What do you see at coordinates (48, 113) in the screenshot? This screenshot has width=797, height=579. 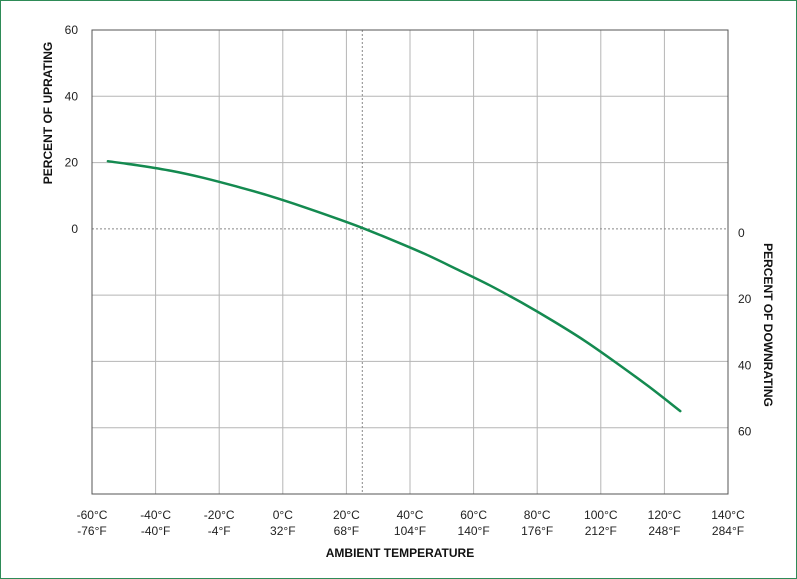 I see `y-axis-title-left: PERCENT OF UPRATING` at bounding box center [48, 113].